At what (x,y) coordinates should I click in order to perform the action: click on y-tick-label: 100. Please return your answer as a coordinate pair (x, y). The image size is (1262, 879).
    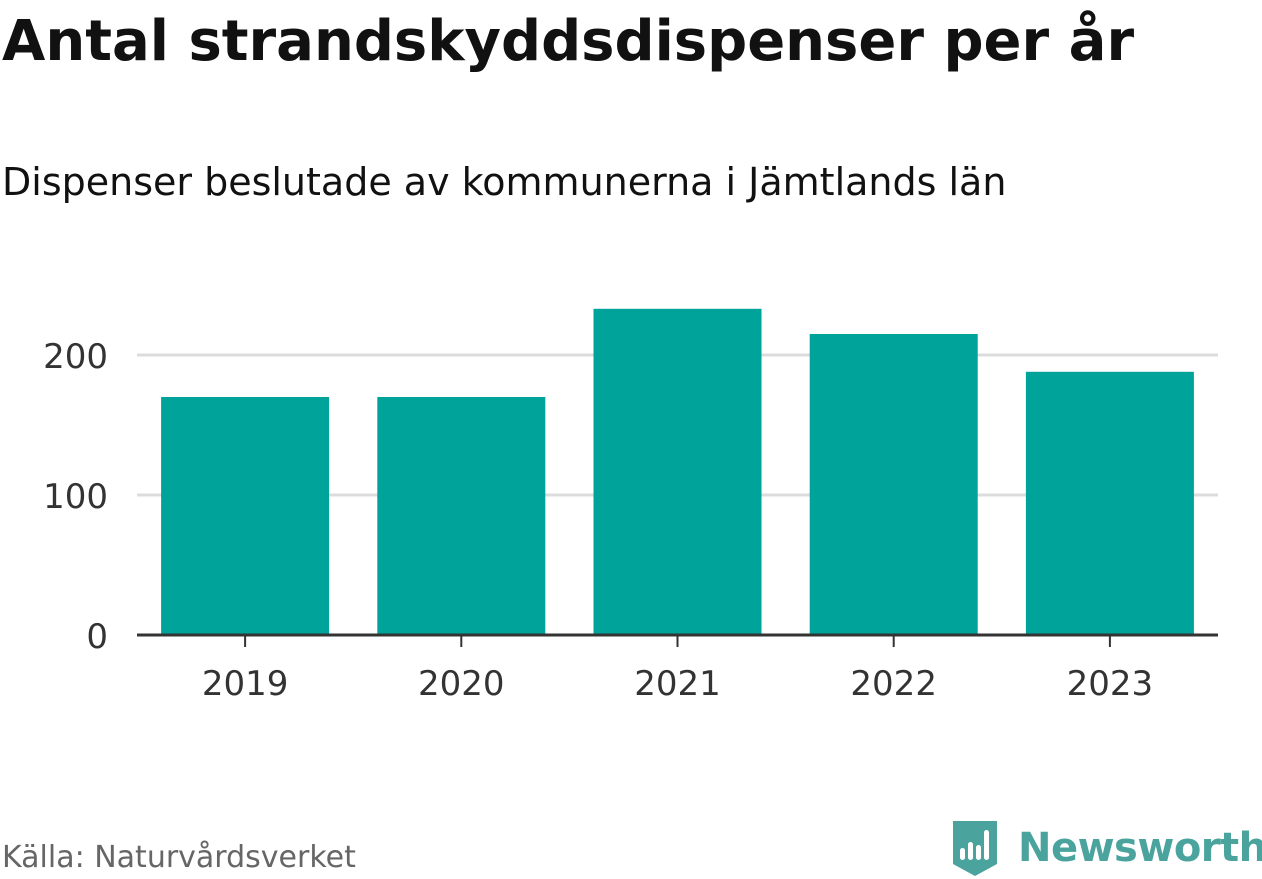
    Looking at the image, I should click on (75, 497).